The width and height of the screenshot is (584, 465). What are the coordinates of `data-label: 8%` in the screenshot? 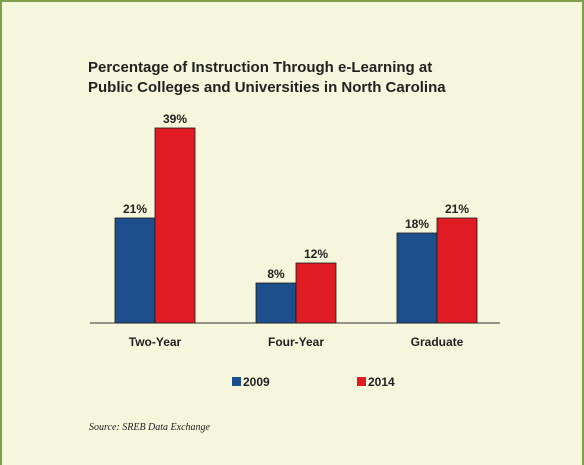 It's located at (276, 274).